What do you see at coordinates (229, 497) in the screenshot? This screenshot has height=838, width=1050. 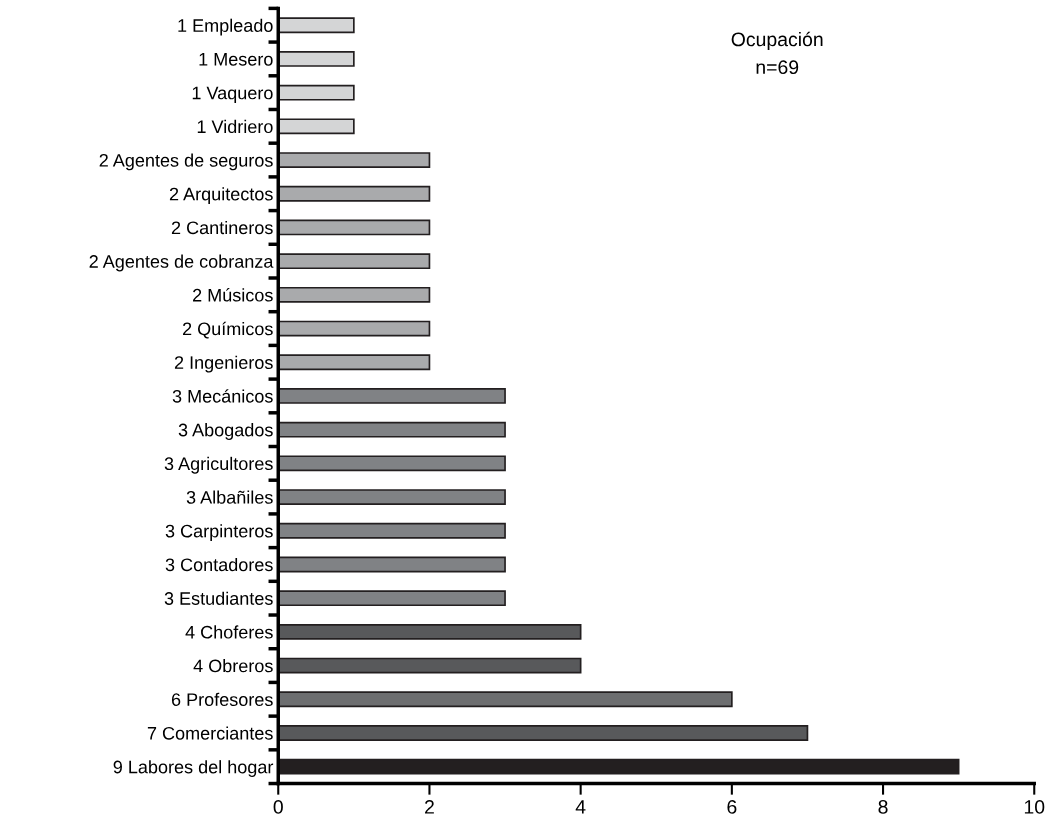 I see `y-tick-label: 3 Albañiles` at bounding box center [229, 497].